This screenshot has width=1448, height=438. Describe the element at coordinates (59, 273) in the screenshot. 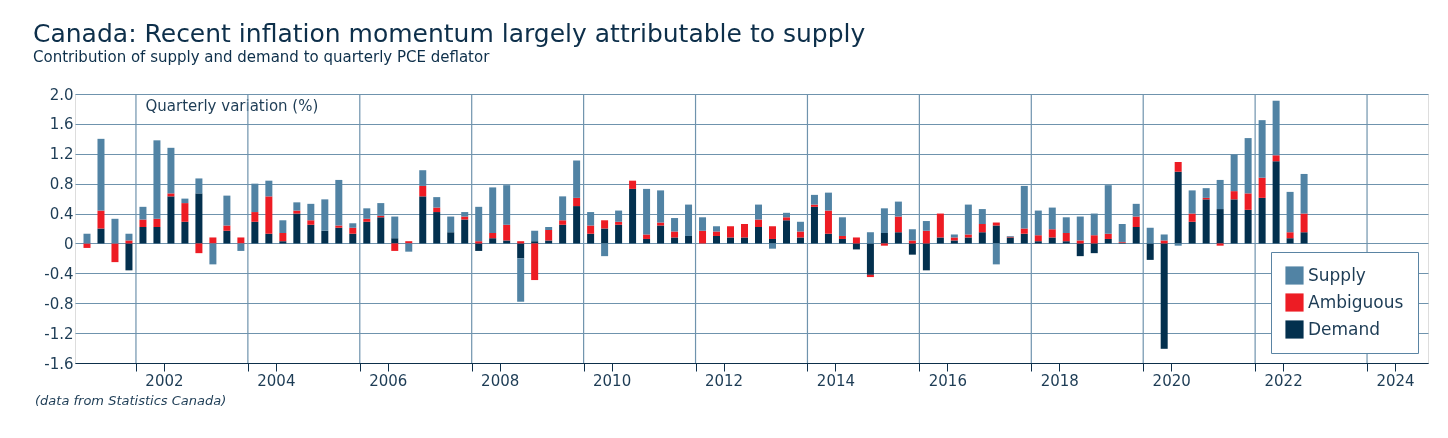

I see `y-tick-label: -0.4` at that location.